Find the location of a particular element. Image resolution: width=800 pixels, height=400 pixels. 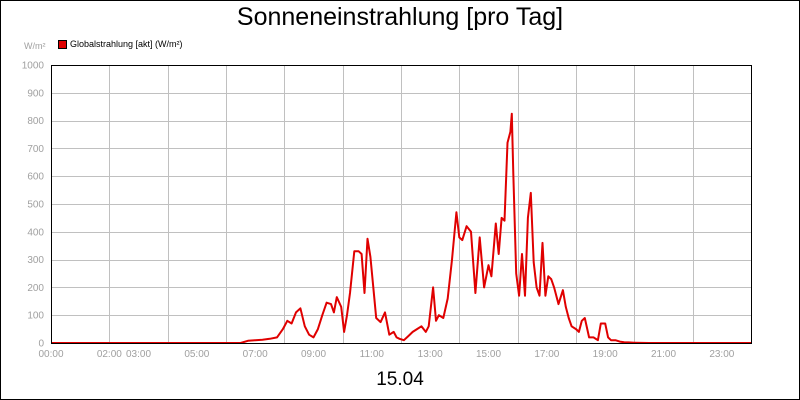

x-axis-date-label: 15.04 is located at coordinates (400, 379).